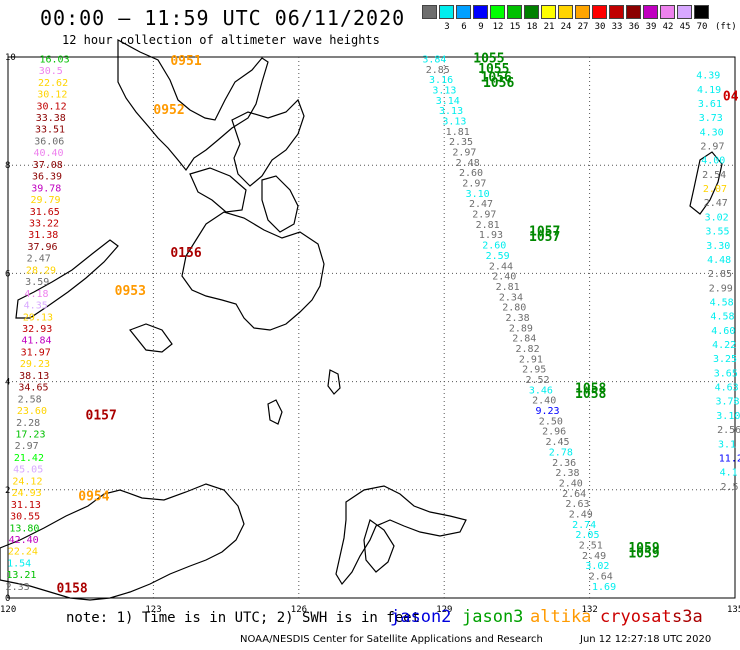 The height and width of the screenshot is (650, 740). Describe the element at coordinates (515, 27) in the screenshot. I see `color-scale-label: 15` at that location.